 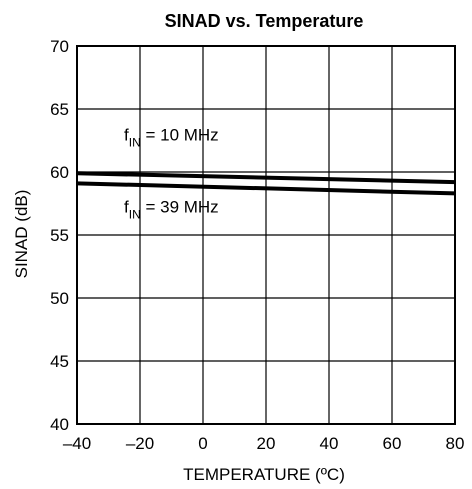 I want to click on series-group, so click(x=266, y=183).